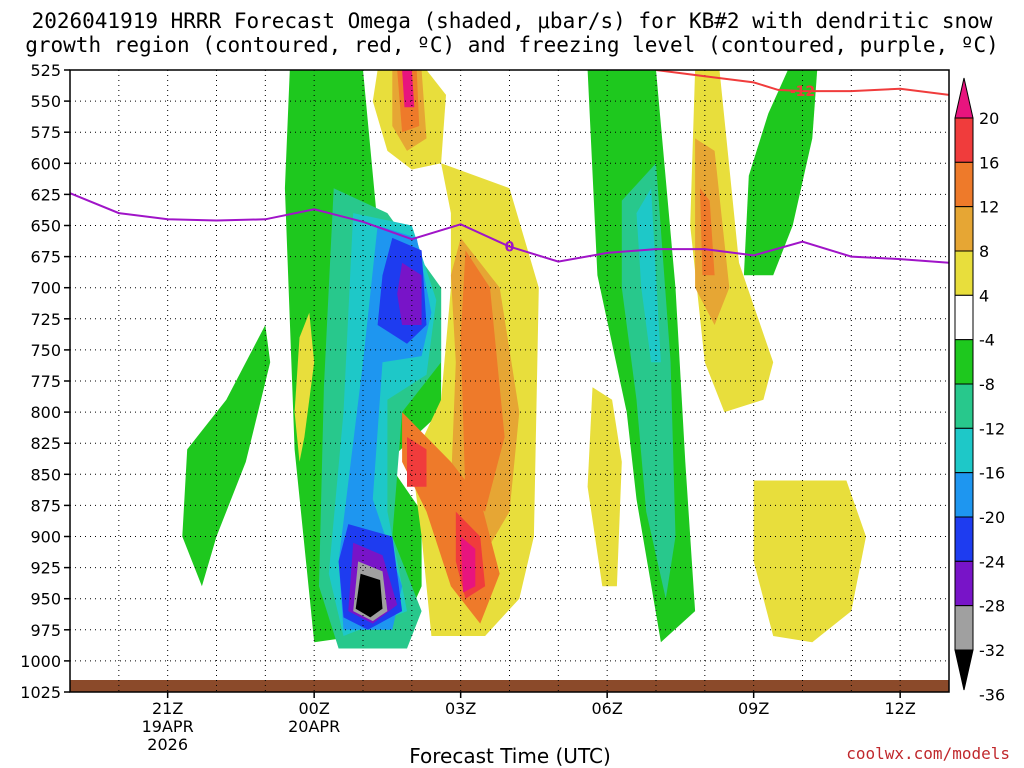 The height and width of the screenshot is (768, 1024). What do you see at coordinates (989, 118) in the screenshot?
I see `colorbar-label: 20` at bounding box center [989, 118].